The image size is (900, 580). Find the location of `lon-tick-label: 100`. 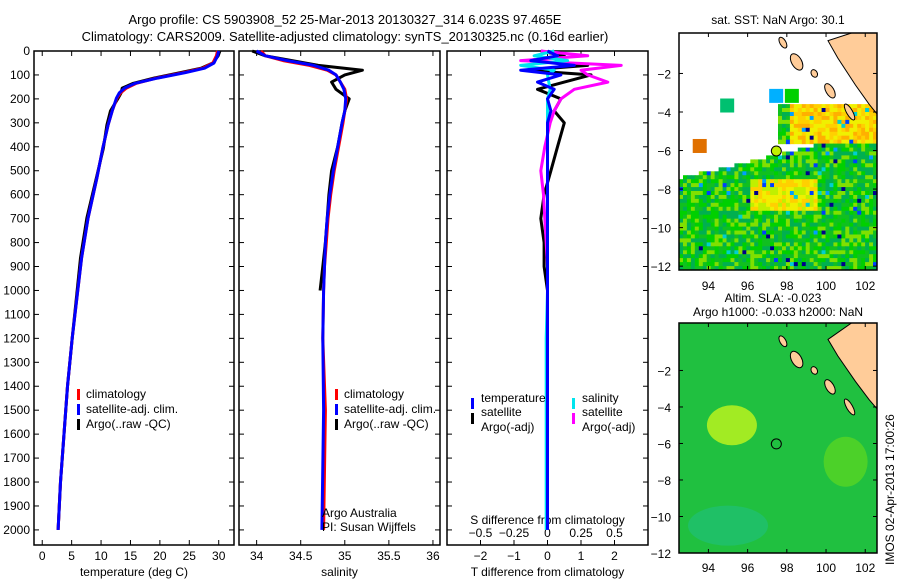

lon-tick-label: 100 is located at coordinates (826, 286).